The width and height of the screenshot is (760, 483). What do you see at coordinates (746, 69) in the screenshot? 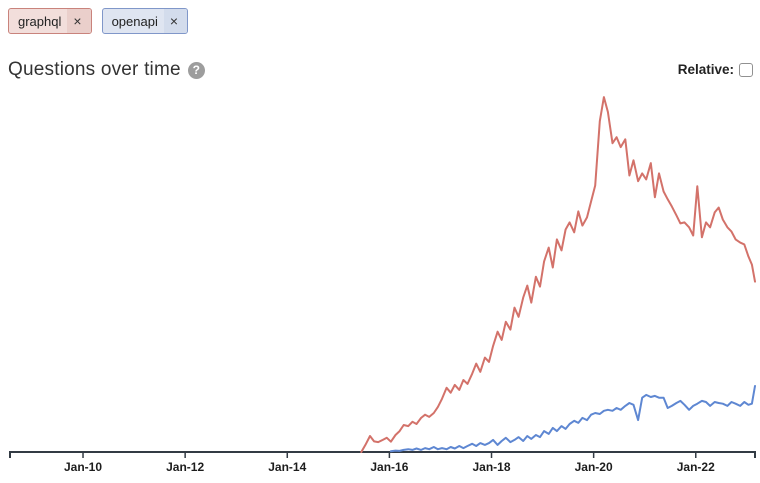
I see `relative-checkbox` at bounding box center [746, 69].